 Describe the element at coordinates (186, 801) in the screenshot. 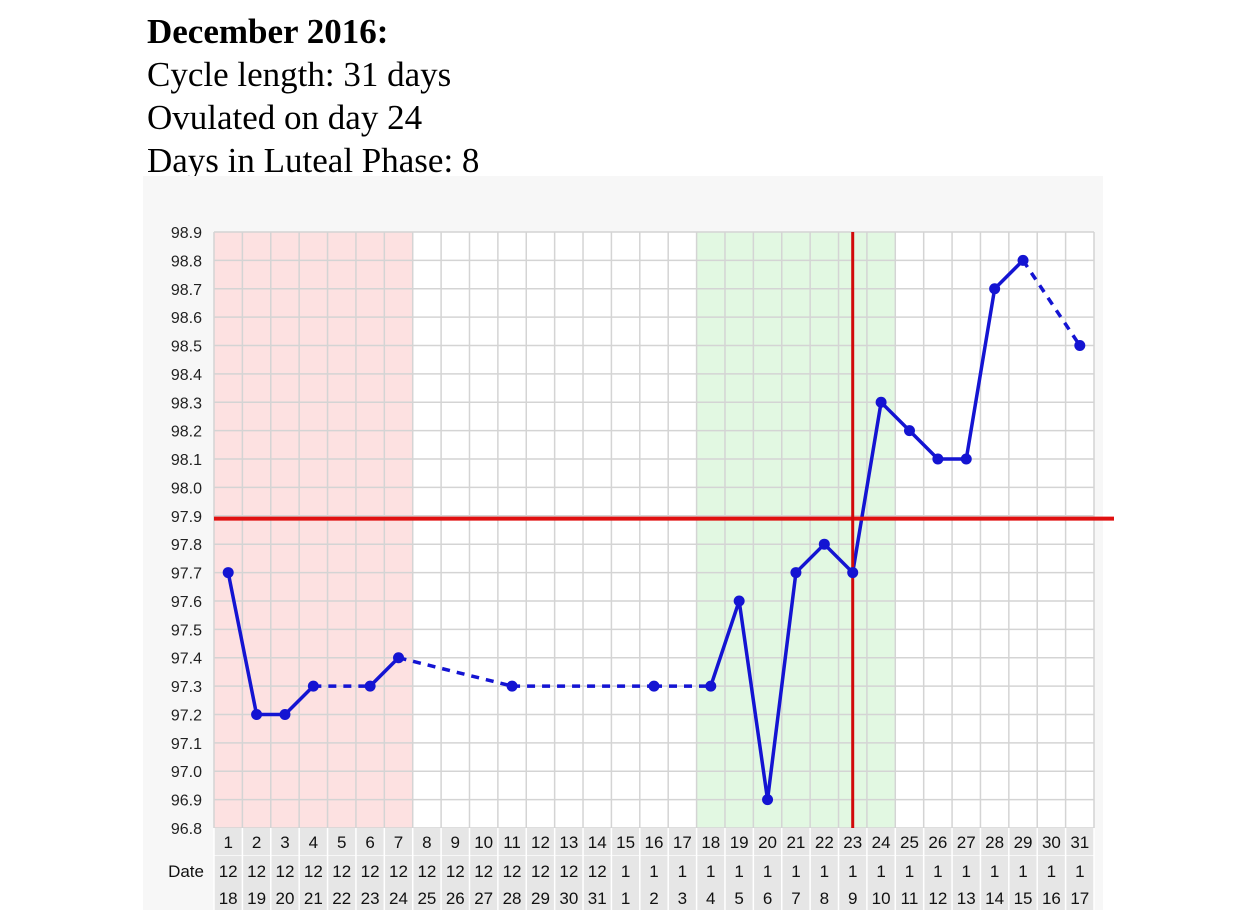

I see `y-tick-label: 96.9` at that location.